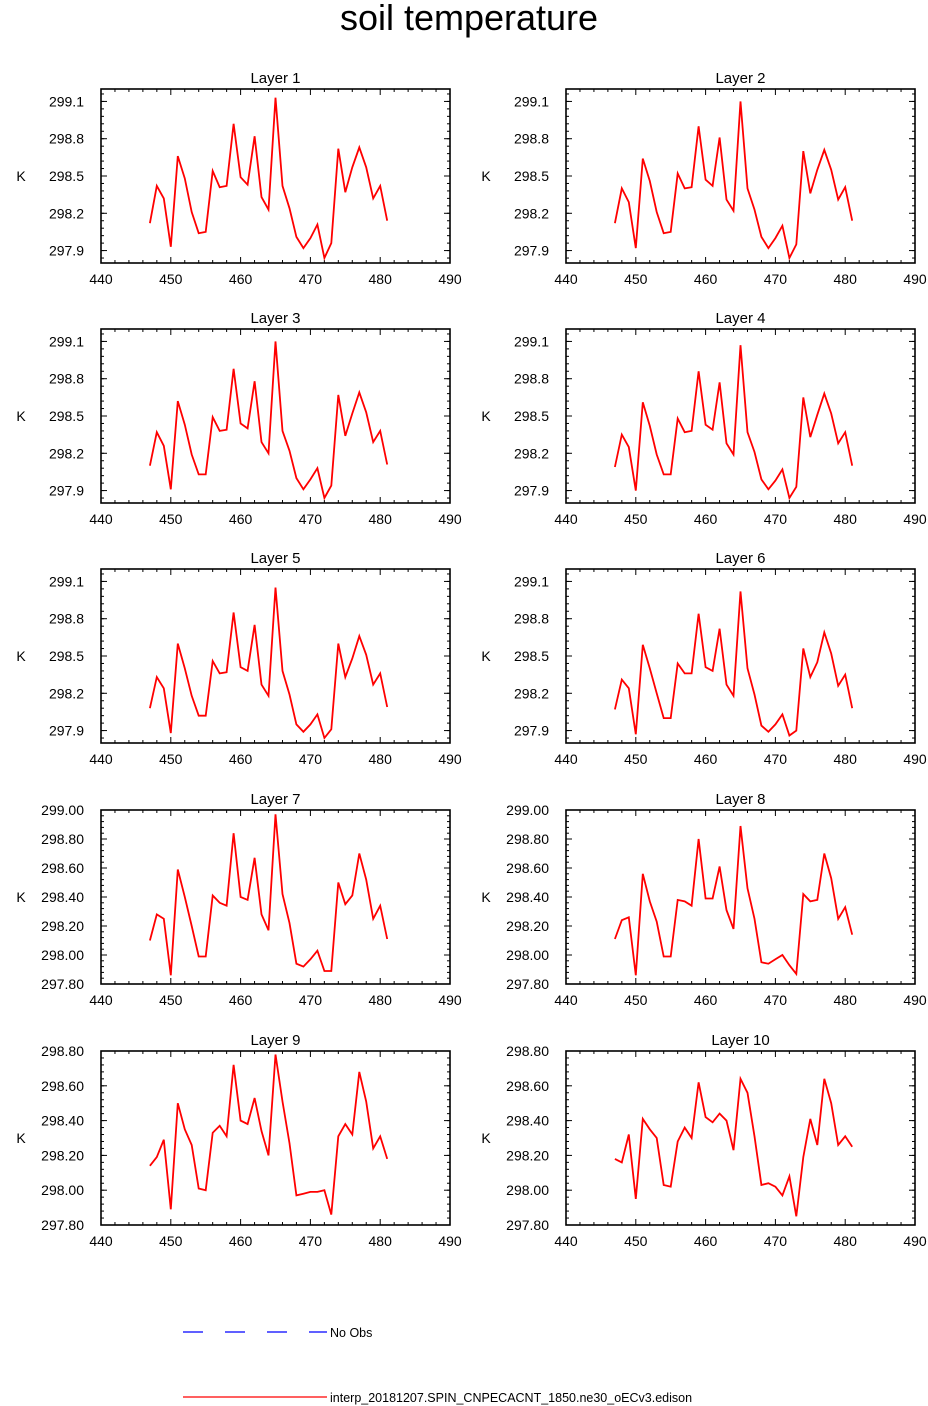 The height and width of the screenshot is (1406, 928). Describe the element at coordinates (740, 1040) in the screenshot. I see `panel-title-layer-10: Layer 10` at that location.